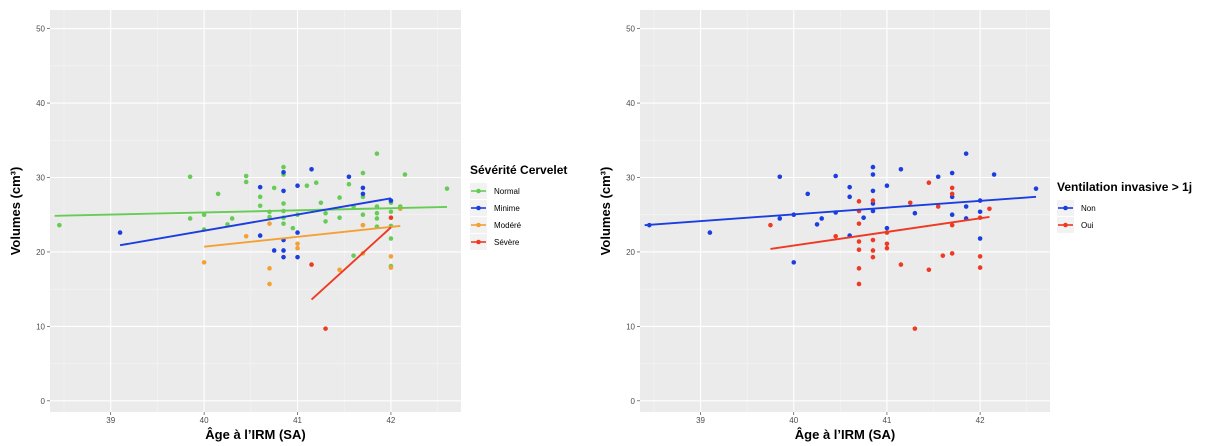 The image size is (1216, 446). What do you see at coordinates (508, 225) in the screenshot?
I see `legend-label: Modéré` at bounding box center [508, 225].